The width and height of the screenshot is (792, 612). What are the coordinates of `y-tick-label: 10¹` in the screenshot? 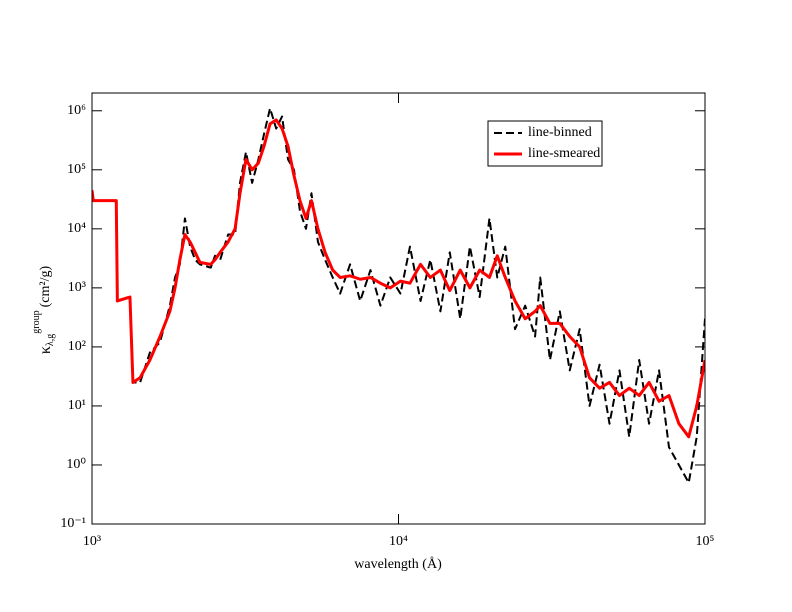 It's located at (77, 405).